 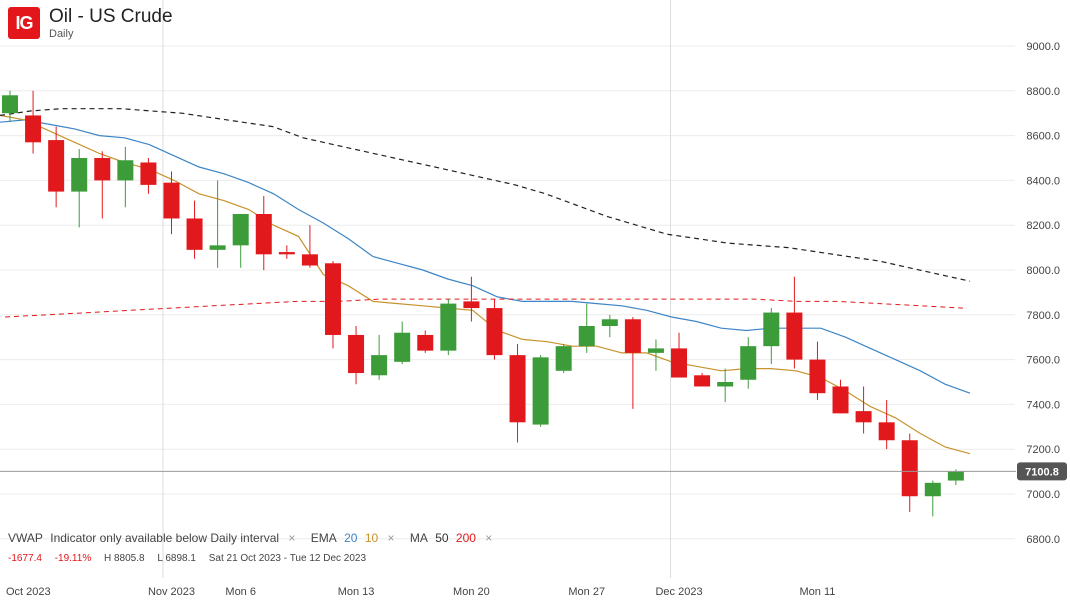 What do you see at coordinates (73, 558) in the screenshot?
I see `price-change-percent: -19.11%` at bounding box center [73, 558].